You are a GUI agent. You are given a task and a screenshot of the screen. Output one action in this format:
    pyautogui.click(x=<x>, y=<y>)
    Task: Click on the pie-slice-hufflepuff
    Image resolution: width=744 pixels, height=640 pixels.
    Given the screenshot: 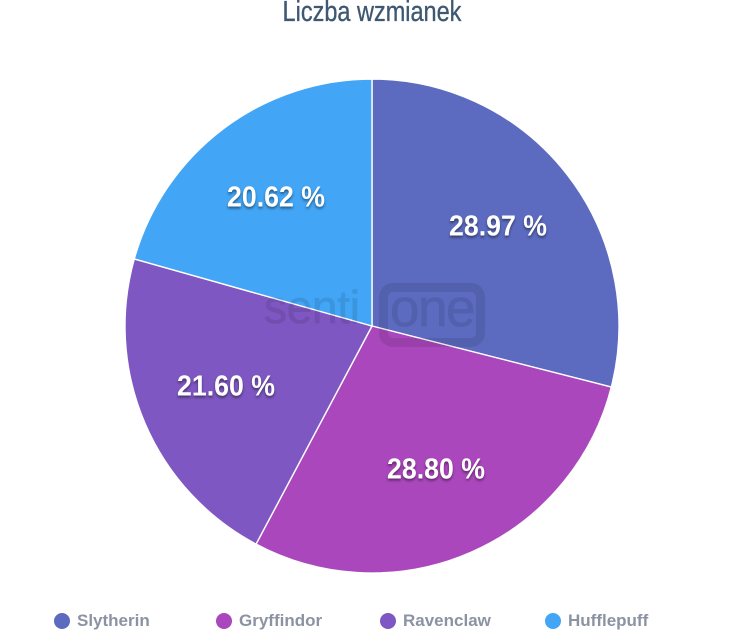 What is the action you would take?
    pyautogui.click(x=253, y=202)
    